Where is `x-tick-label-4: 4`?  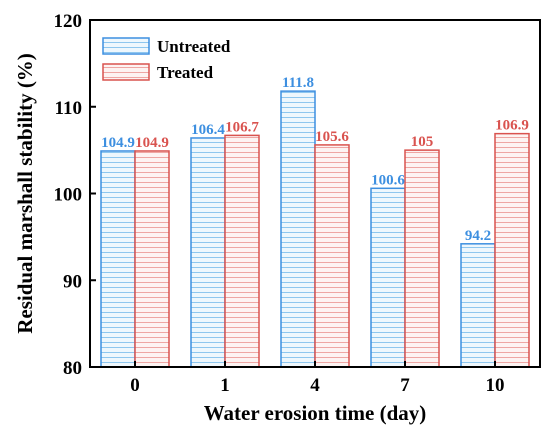
x-tick-label-4: 4 is located at coordinates (315, 385).